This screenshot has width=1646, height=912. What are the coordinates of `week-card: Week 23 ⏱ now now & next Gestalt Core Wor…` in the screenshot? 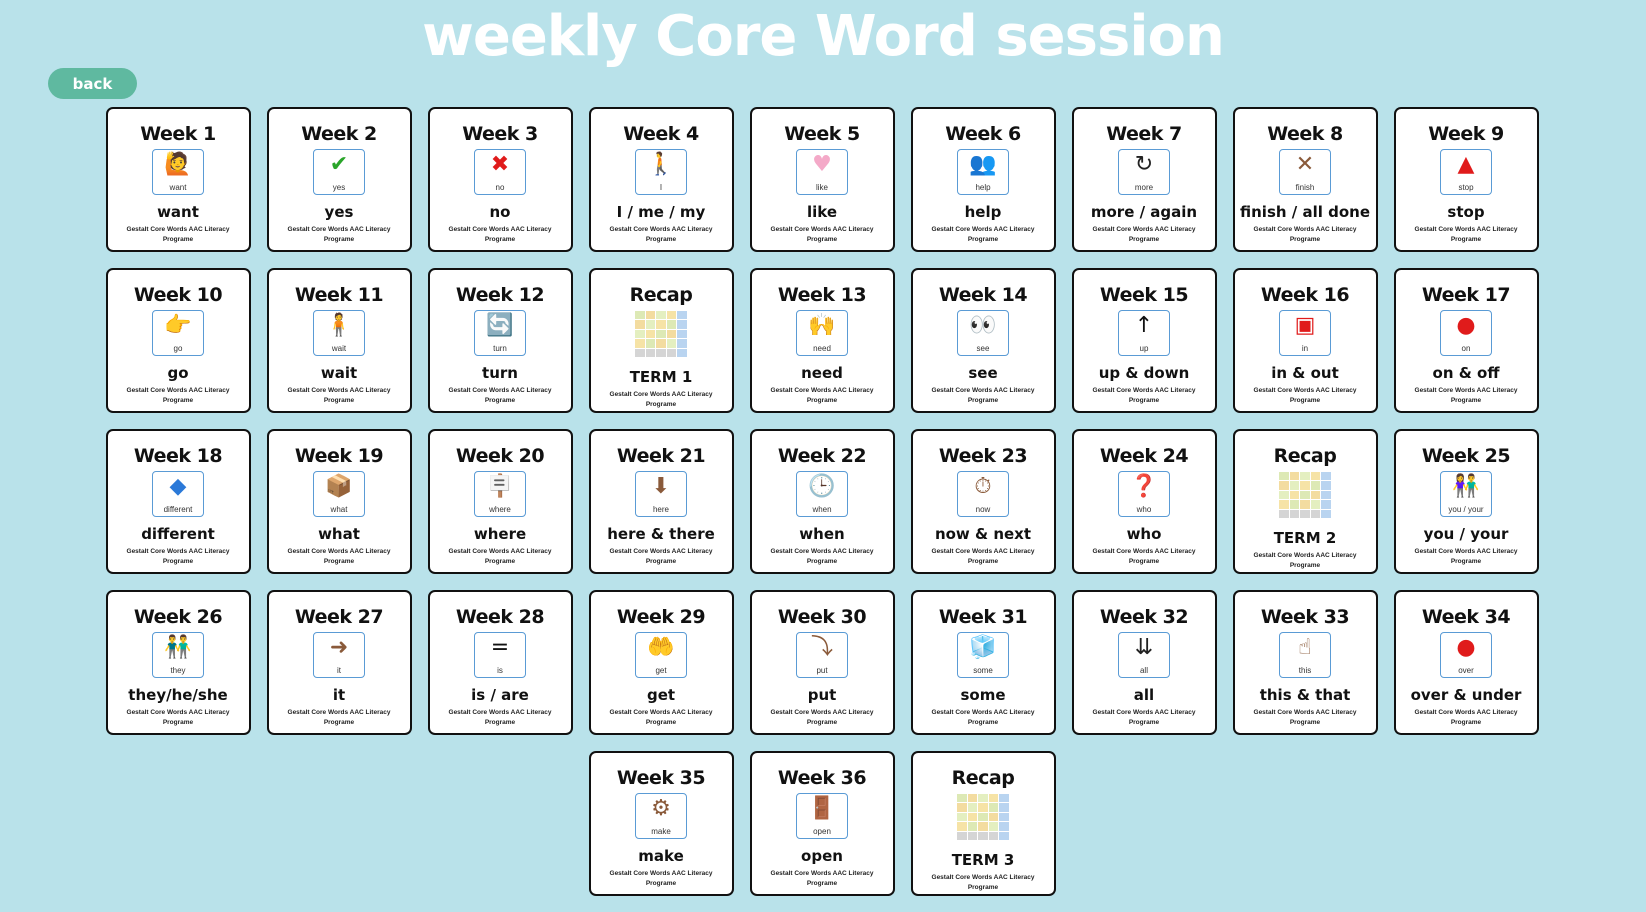 It's located at (983, 501).